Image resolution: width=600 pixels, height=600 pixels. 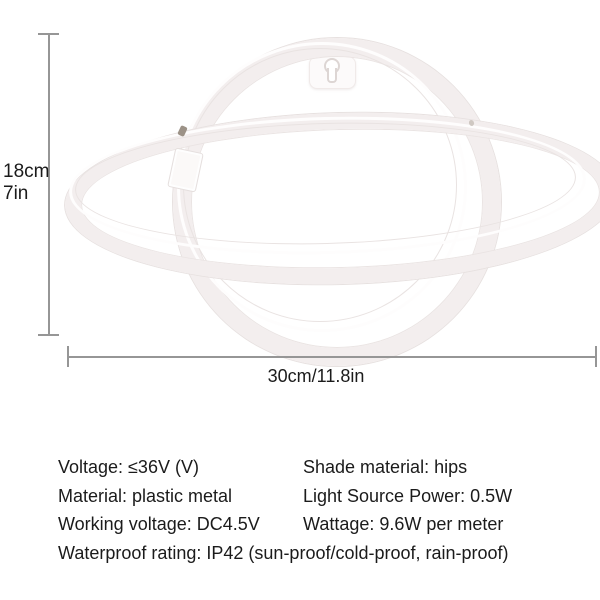 What do you see at coordinates (408, 495) in the screenshot?
I see `spec-light-source-power: Light Source Power: 0.5W` at bounding box center [408, 495].